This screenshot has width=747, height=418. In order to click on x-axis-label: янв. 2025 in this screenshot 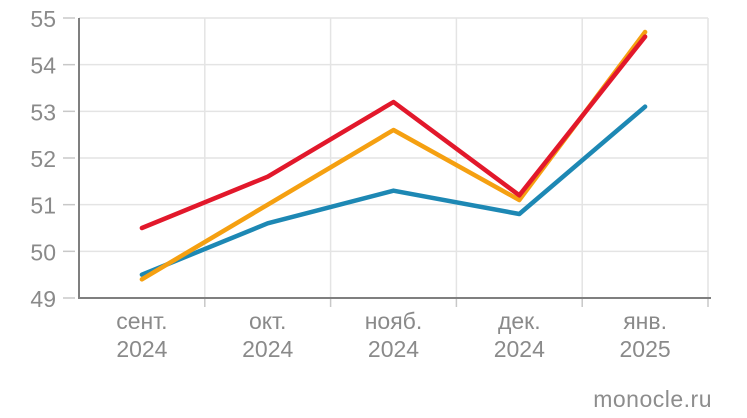, I will do `click(645, 335)`.